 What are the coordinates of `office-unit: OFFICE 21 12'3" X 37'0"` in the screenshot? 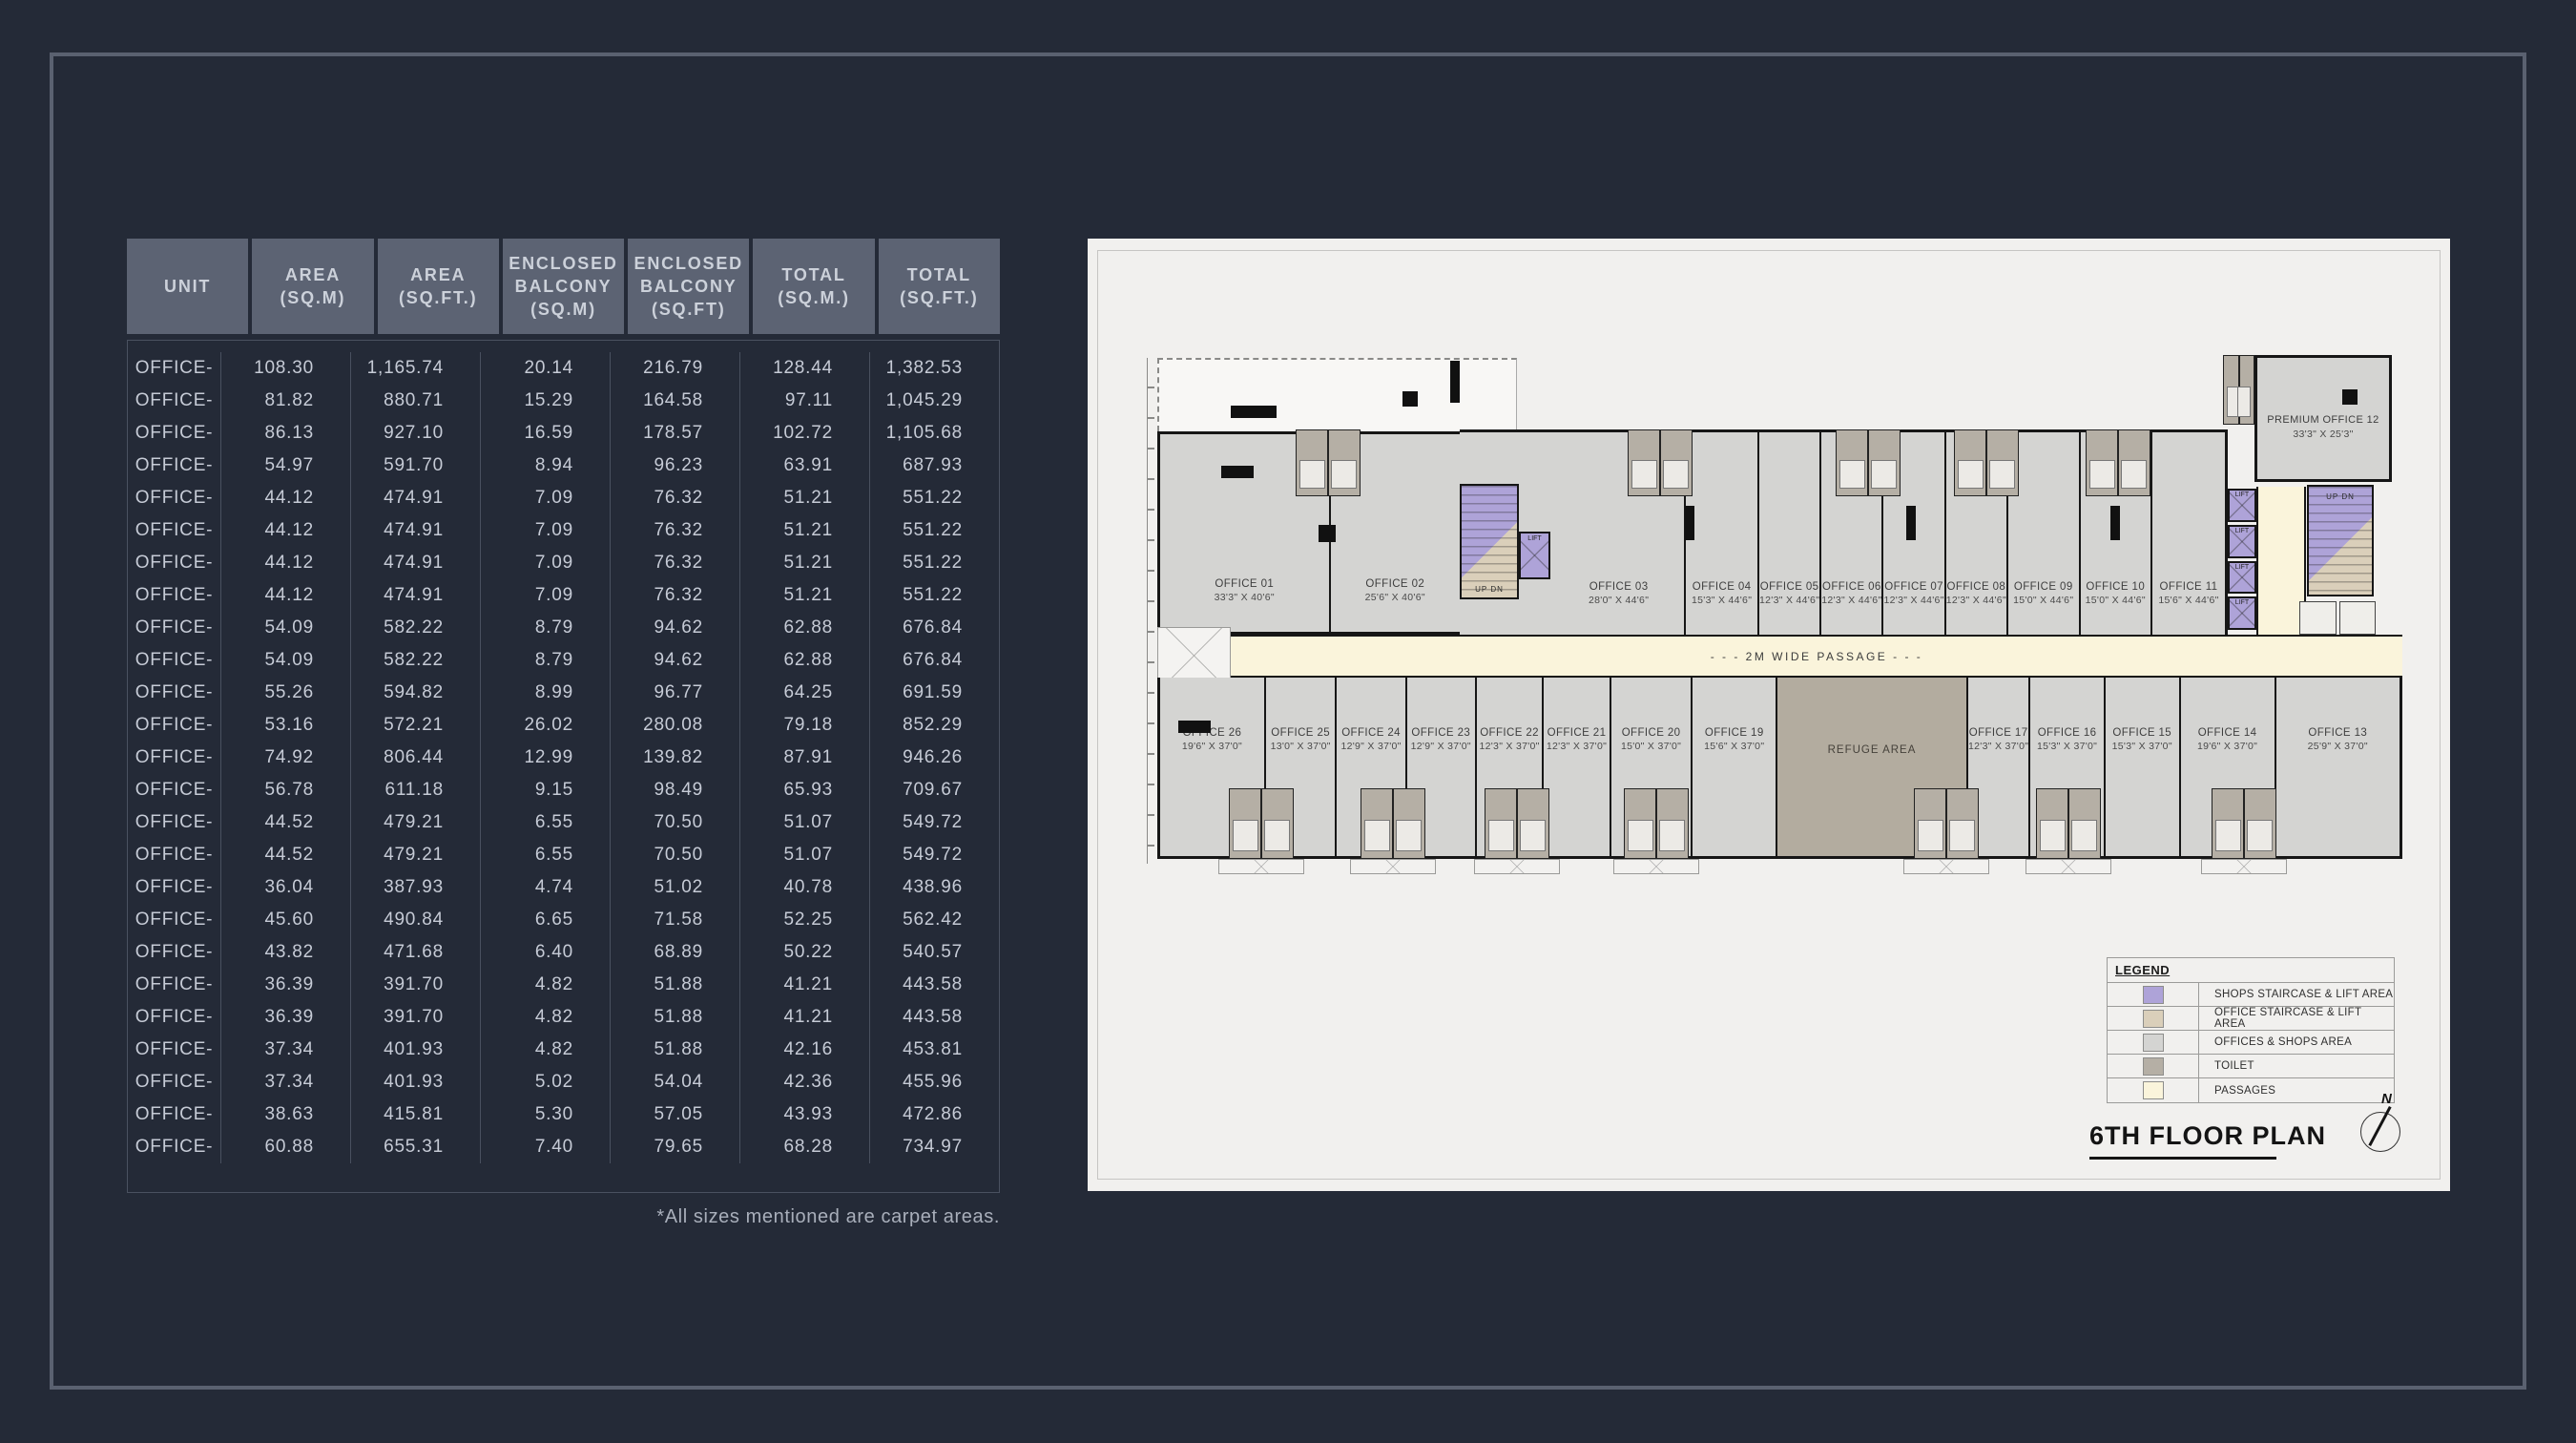 It's located at (1575, 767).